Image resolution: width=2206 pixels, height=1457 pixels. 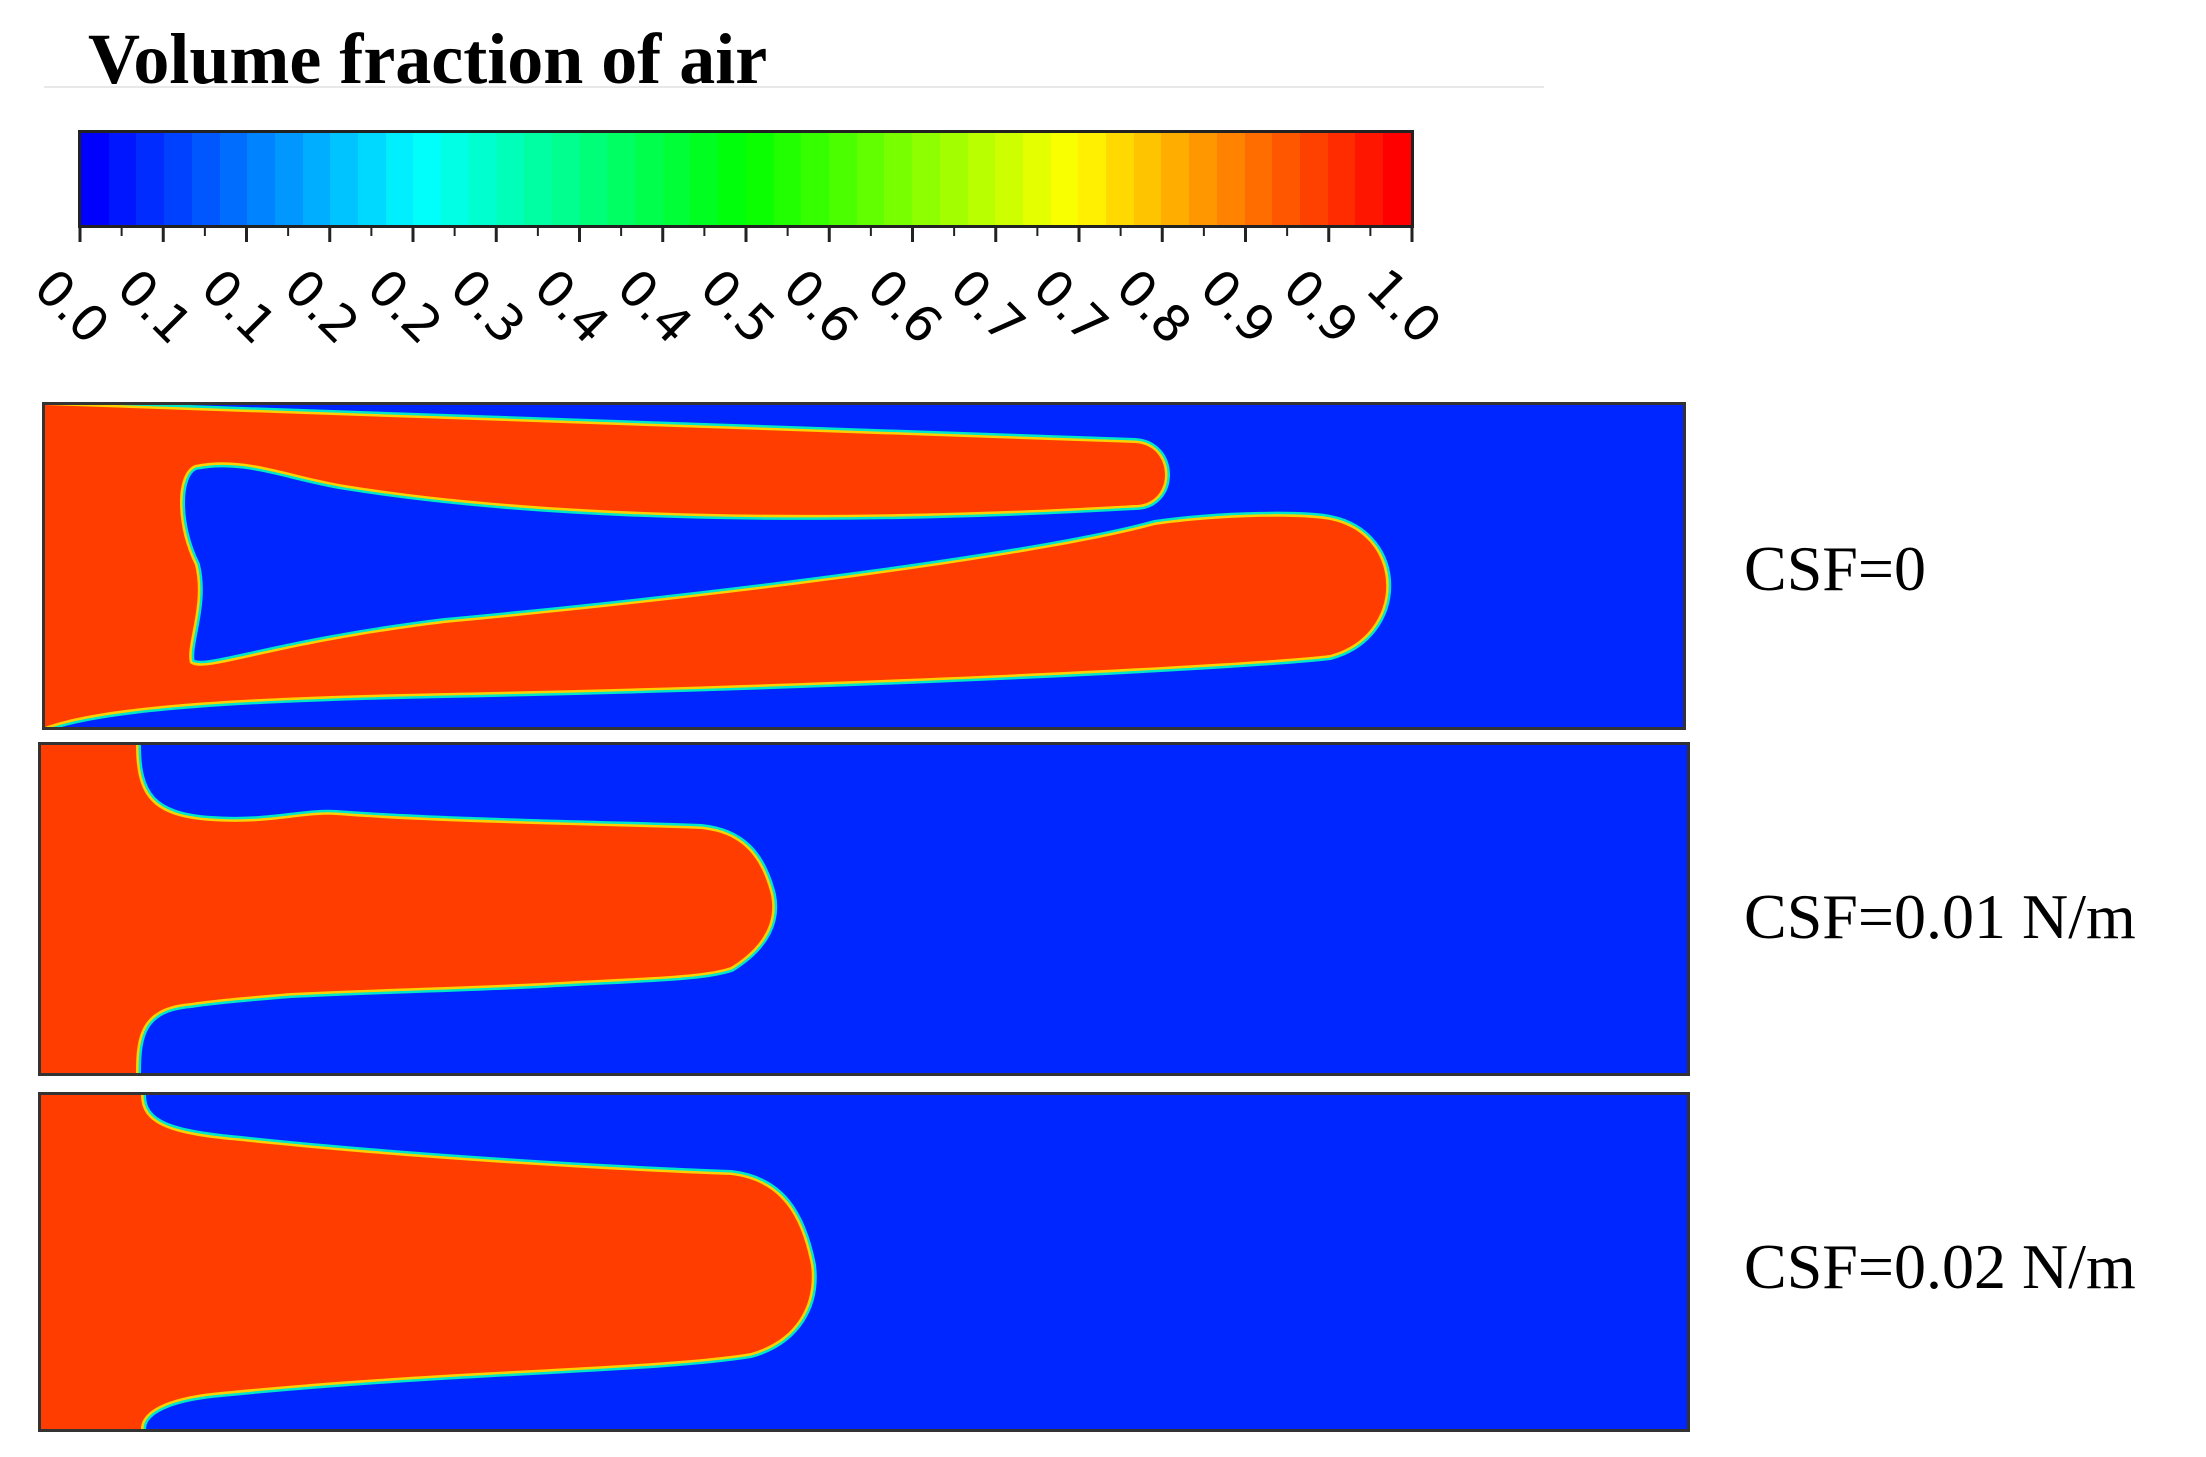 I want to click on colorbar, so click(x=746, y=179).